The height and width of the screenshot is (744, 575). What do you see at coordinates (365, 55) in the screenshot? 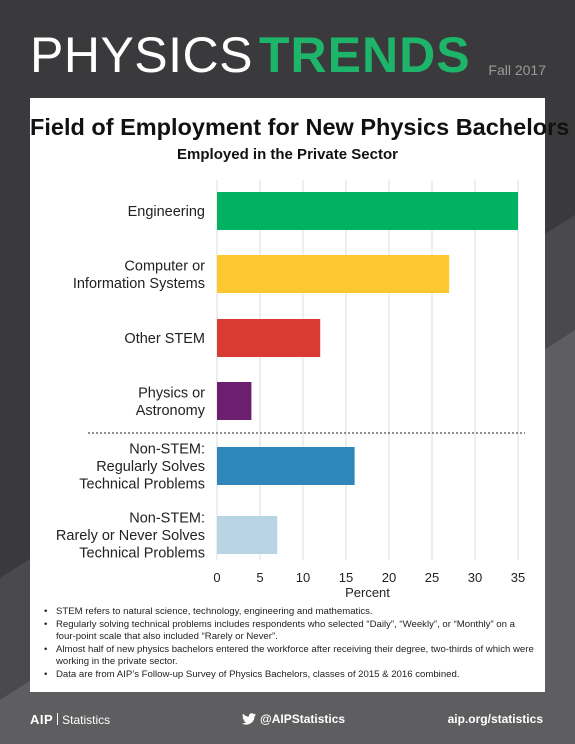
I see `brand-bold: TRENDS` at bounding box center [365, 55].